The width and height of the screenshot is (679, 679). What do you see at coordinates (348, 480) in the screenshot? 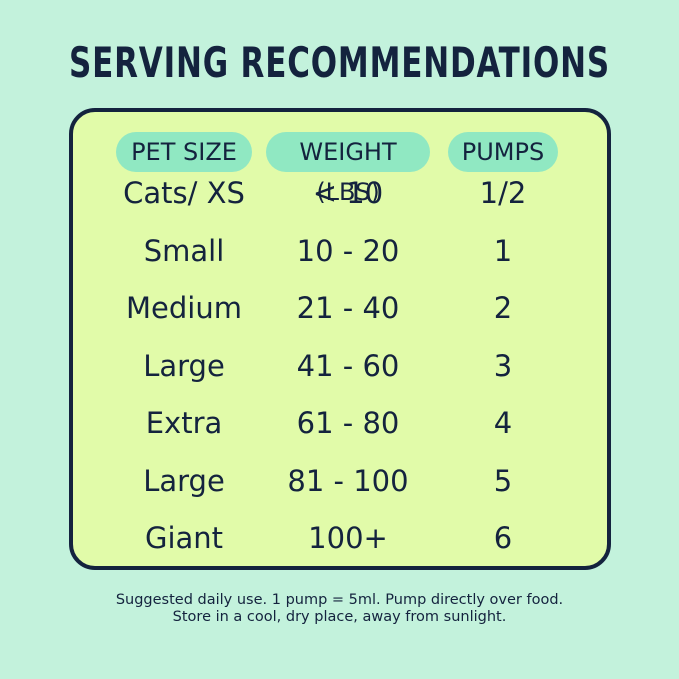
I see `table-cell: 81 - 100` at bounding box center [348, 480].